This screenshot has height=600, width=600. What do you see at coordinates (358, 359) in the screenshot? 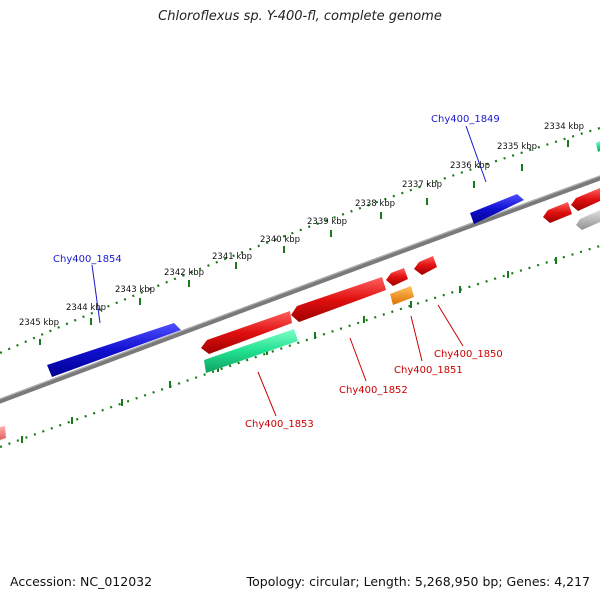
I see `leader-line-chy1852` at bounding box center [358, 359].